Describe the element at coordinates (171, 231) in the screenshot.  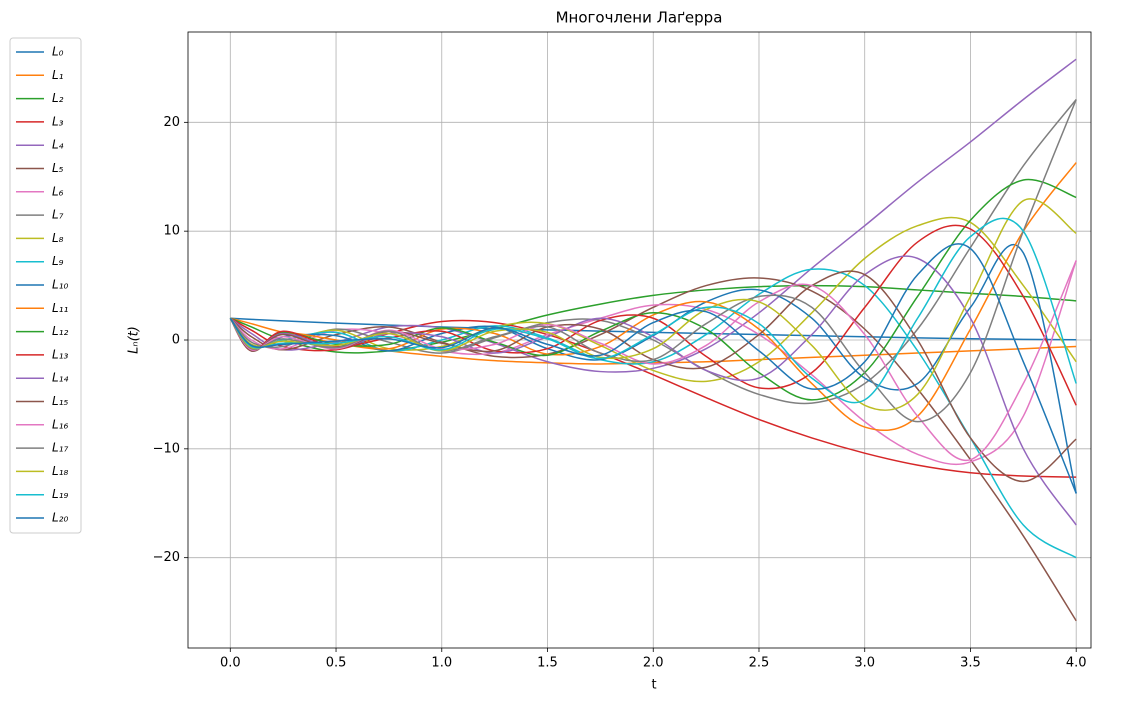
I see `y-tick-label: 10` at that location.